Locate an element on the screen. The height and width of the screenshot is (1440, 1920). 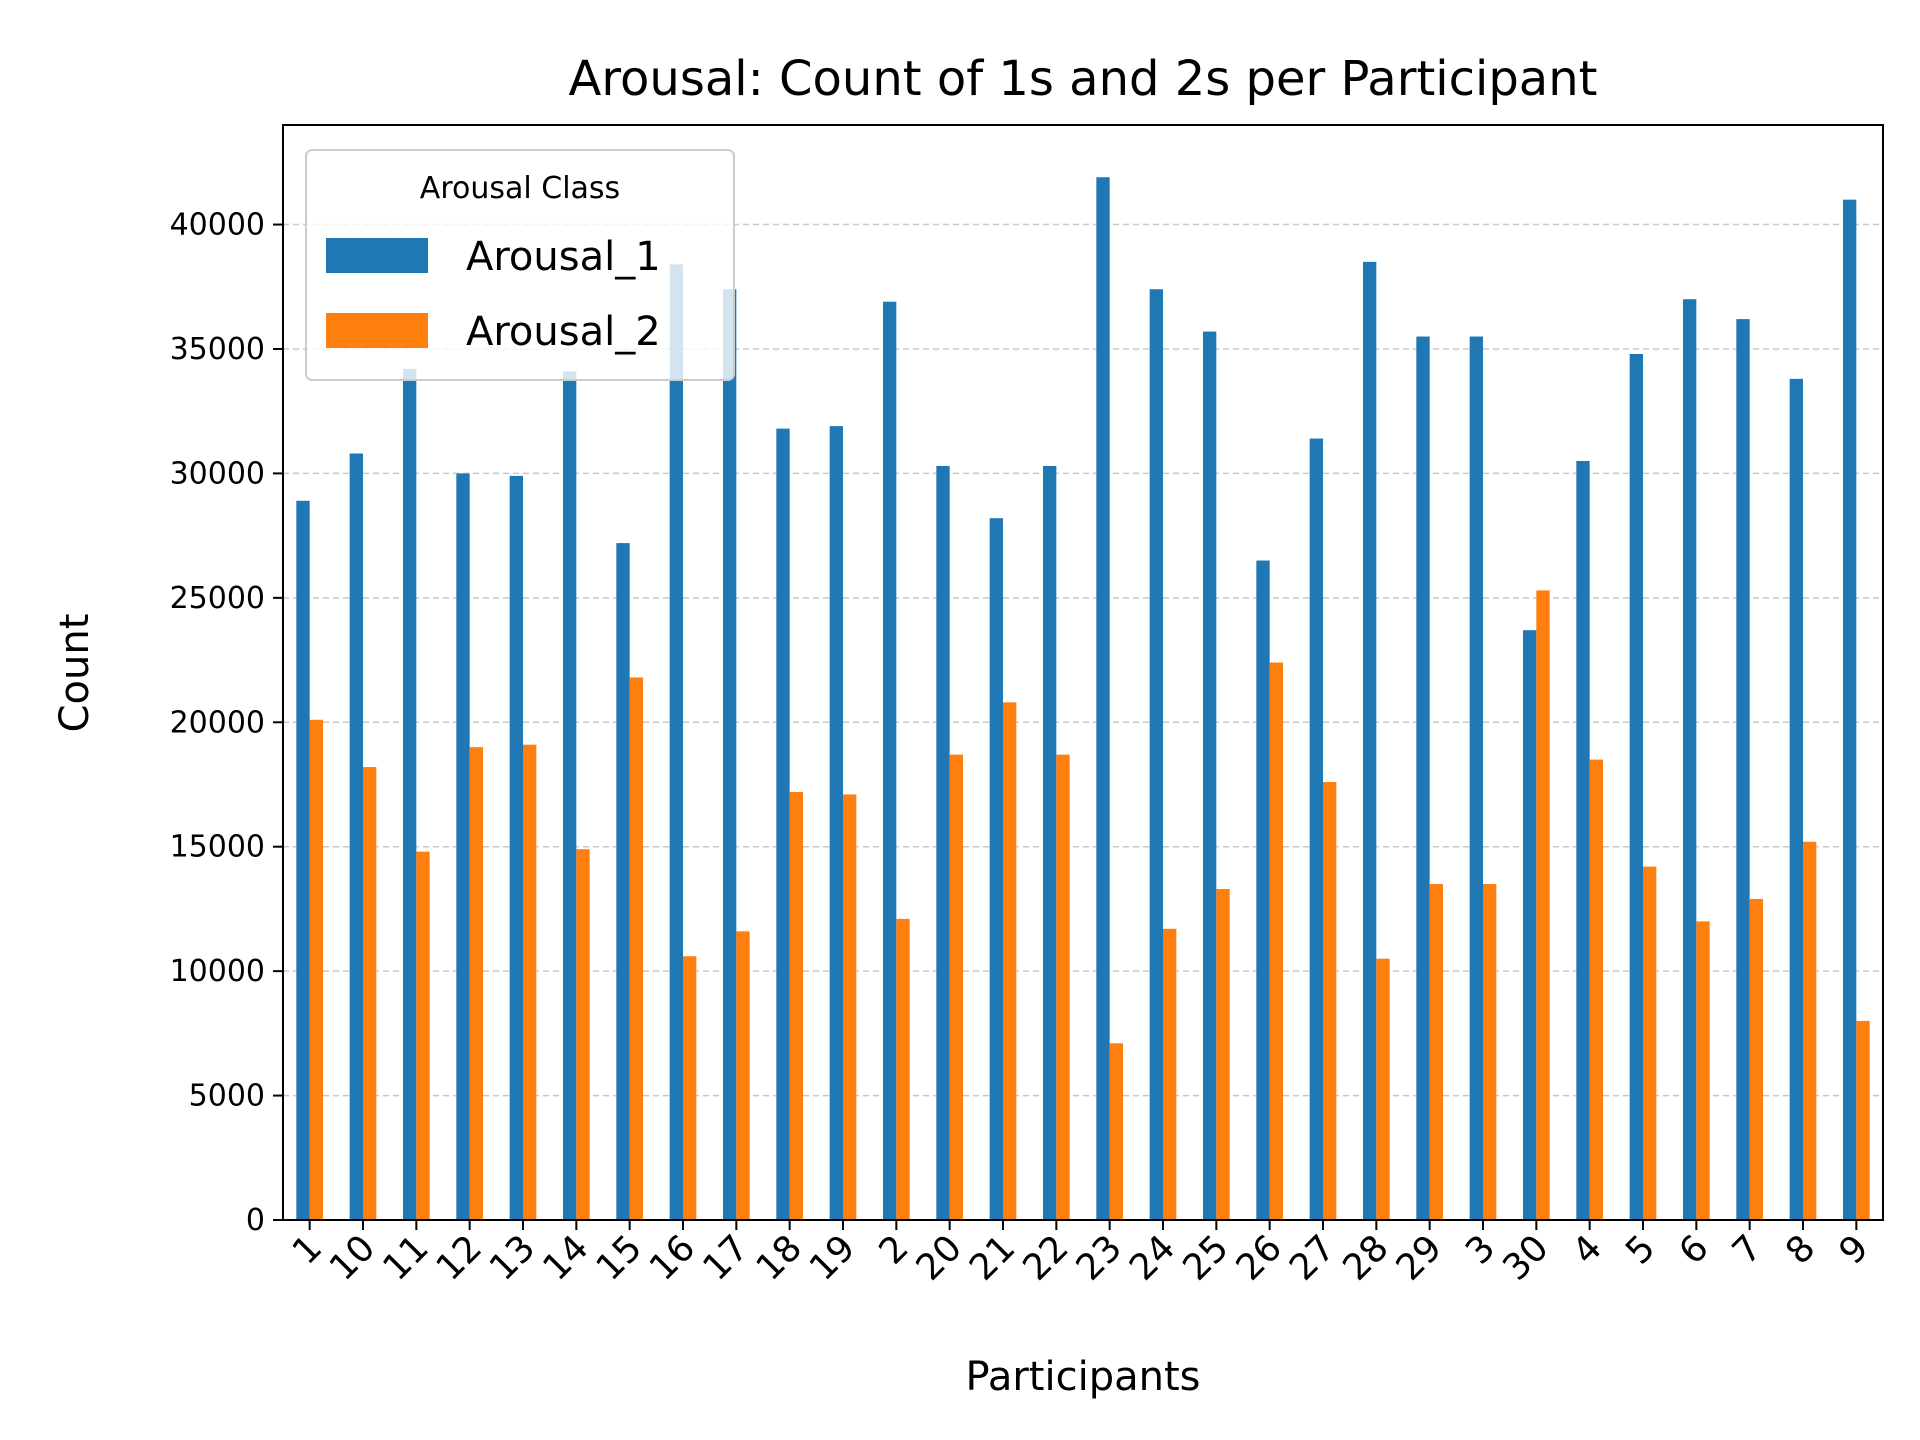
legend-label-arousal-2: Arousal_2 is located at coordinates (563, 332).